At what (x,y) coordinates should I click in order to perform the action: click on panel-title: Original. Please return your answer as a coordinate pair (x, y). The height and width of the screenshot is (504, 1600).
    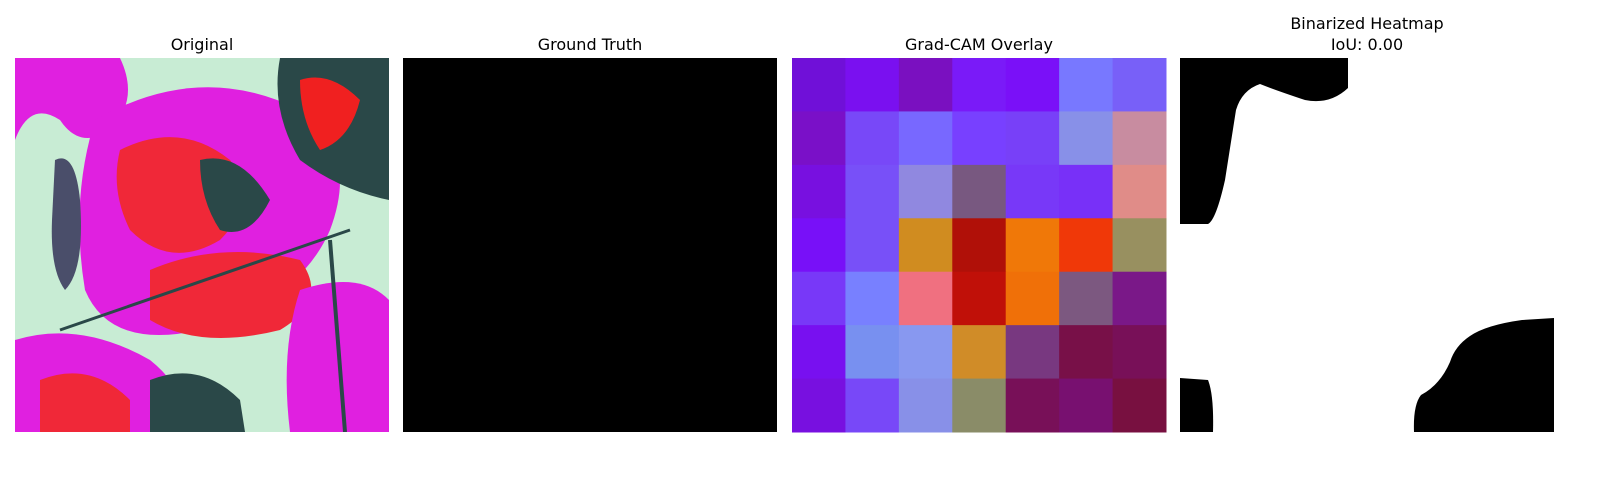
    Looking at the image, I should click on (202, 44).